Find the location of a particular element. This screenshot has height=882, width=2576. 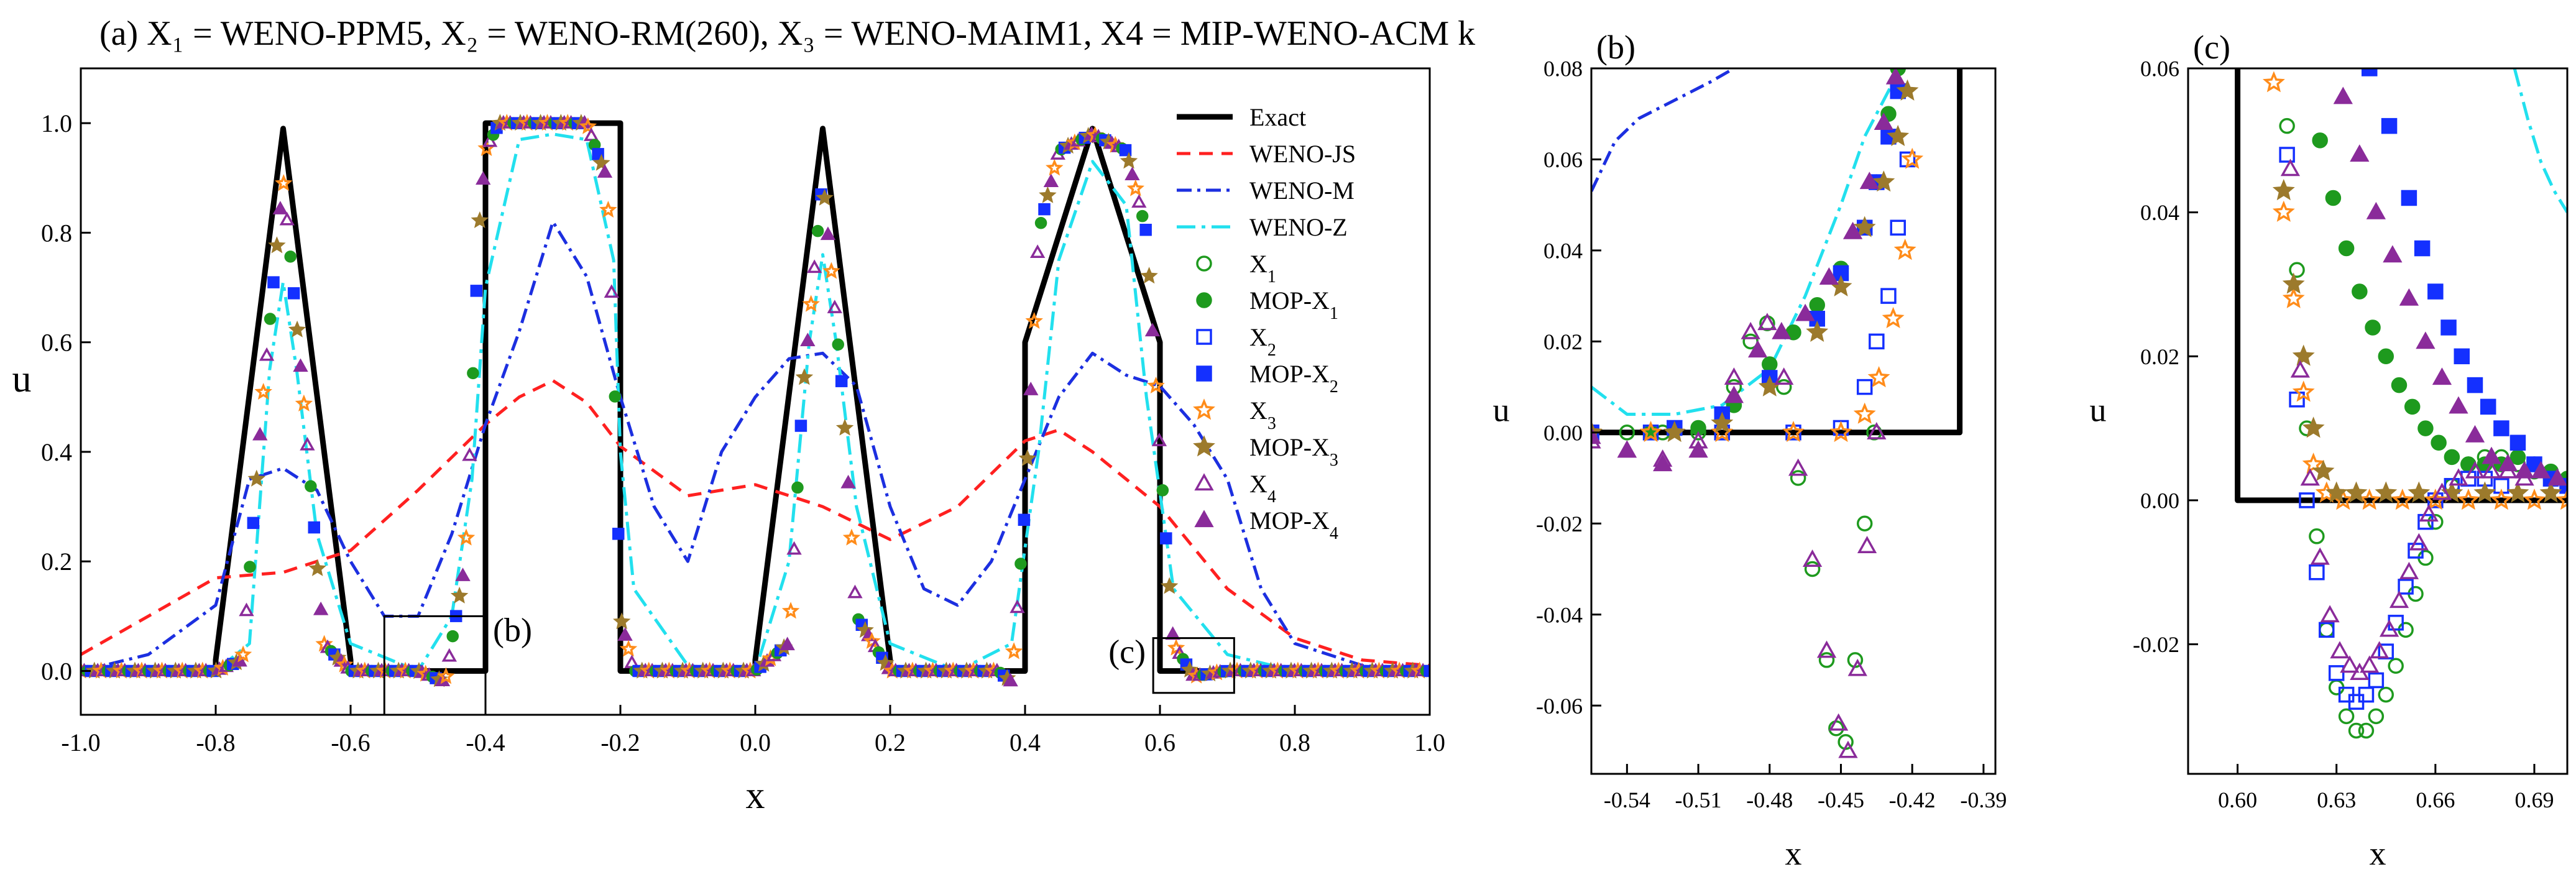

x-tick-label: 1.0 is located at coordinates (1430, 742).